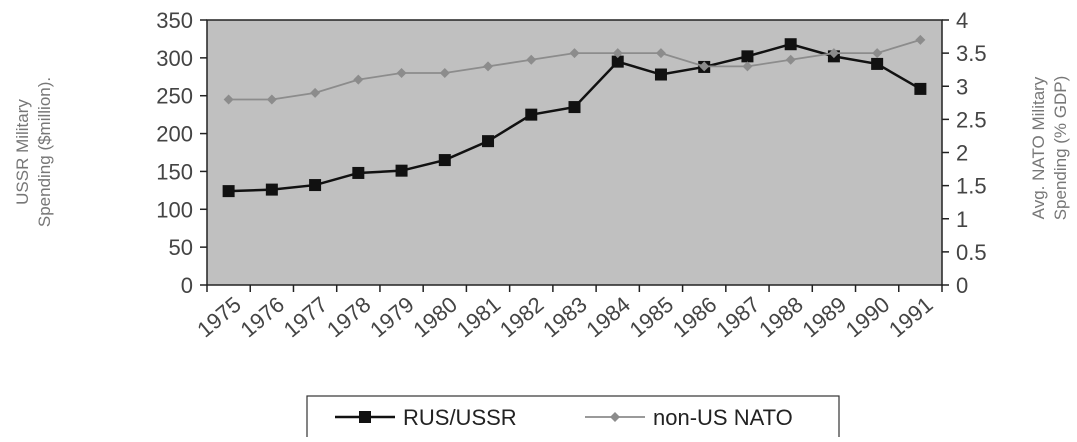 Image resolution: width=1077 pixels, height=442 pixels. Describe the element at coordinates (971, 119) in the screenshot. I see `right-axis-tick-label: 2.5` at that location.